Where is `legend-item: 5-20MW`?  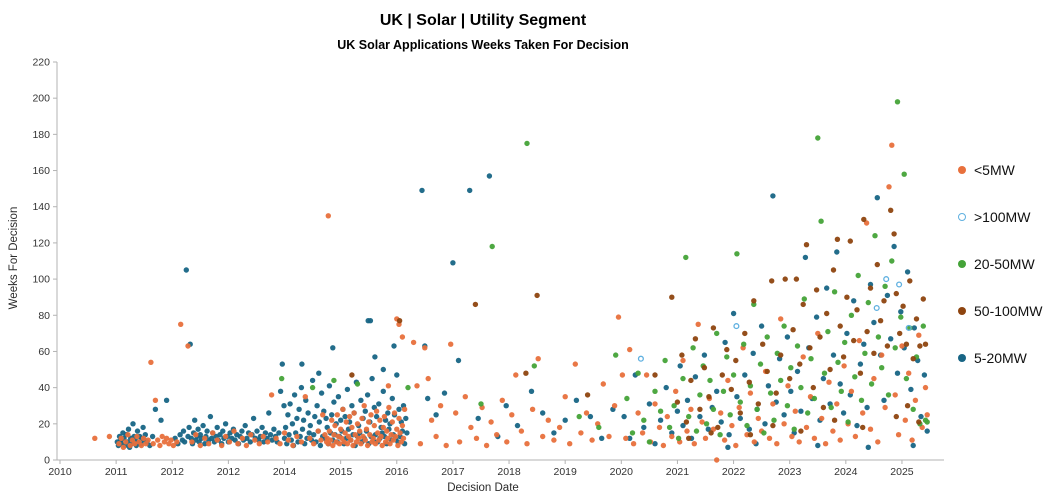 legend-item: 5-20MW is located at coordinates (1000, 358).